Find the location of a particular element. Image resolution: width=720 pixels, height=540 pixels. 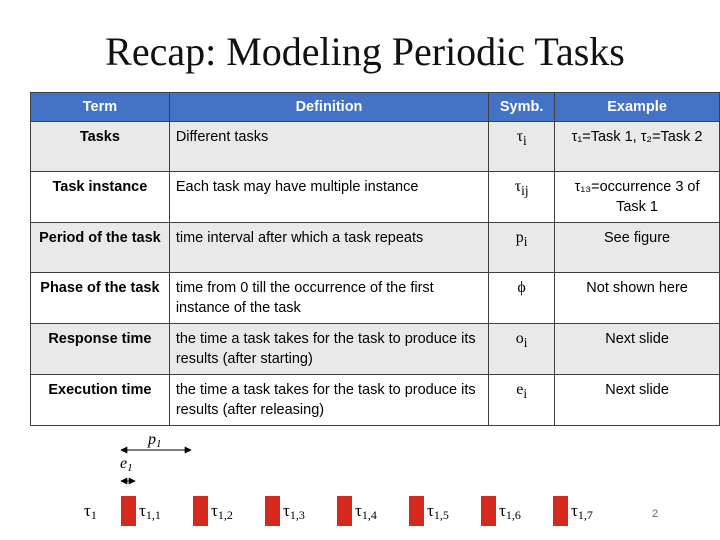

example-cell: See figure is located at coordinates (637, 247).